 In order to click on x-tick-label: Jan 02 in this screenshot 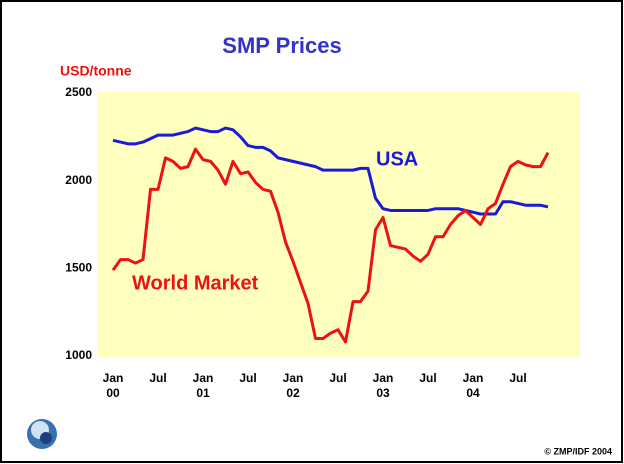, I will do `click(293, 385)`.